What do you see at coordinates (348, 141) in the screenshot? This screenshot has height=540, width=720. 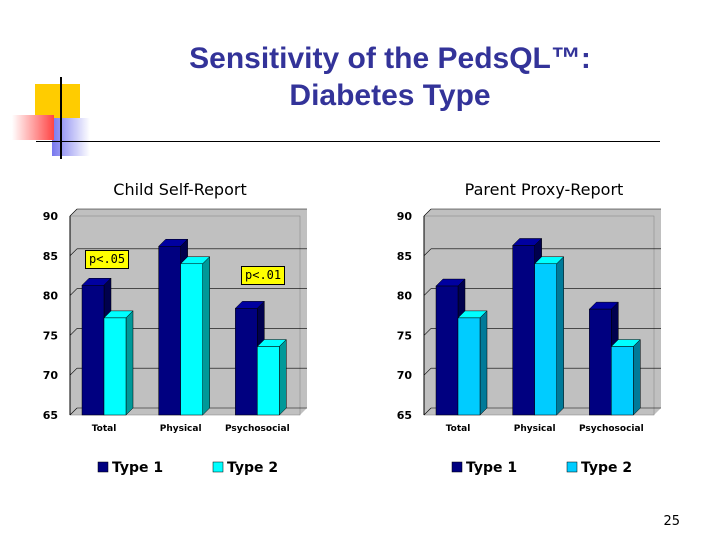 I see `title-divider` at bounding box center [348, 141].